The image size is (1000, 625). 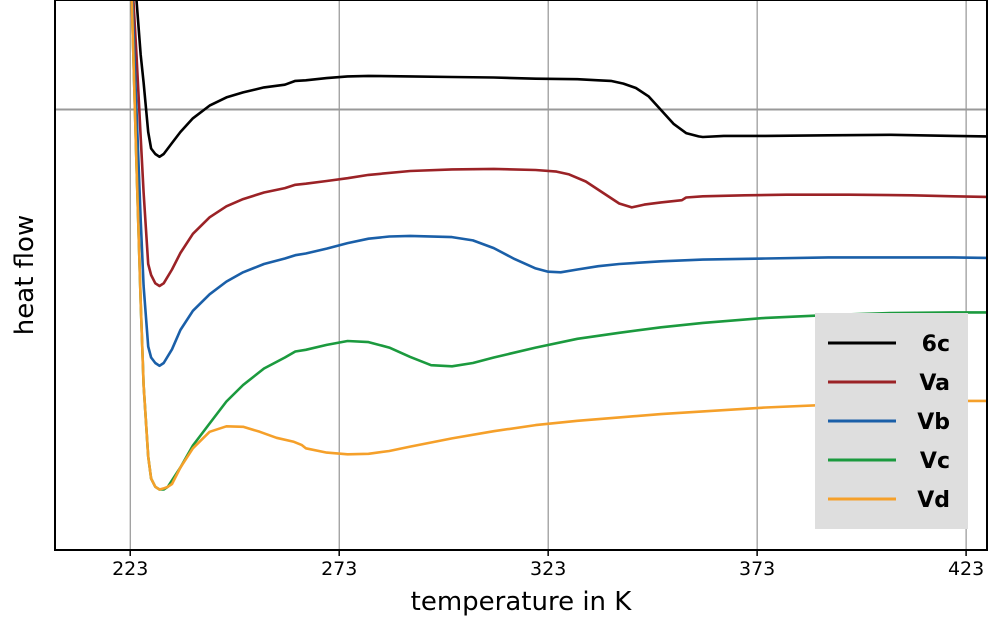 What do you see at coordinates (935, 461) in the screenshot?
I see `legend-label: Vc` at bounding box center [935, 461].